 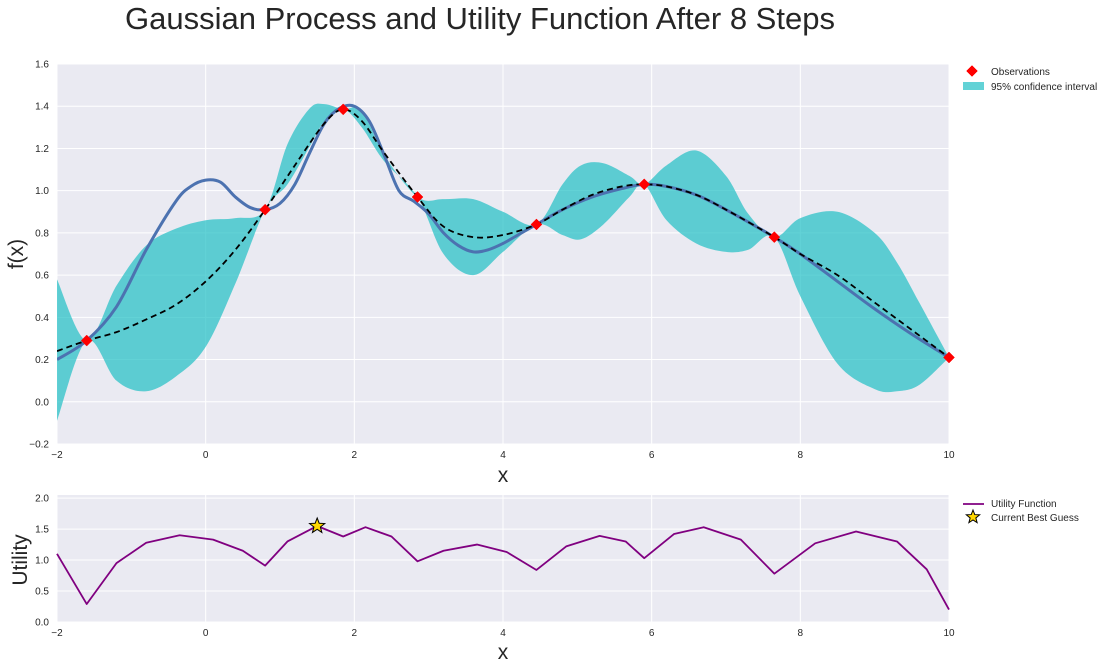 What do you see at coordinates (42, 623) in the screenshot?
I see `utility-y-tick-label: 0.0` at bounding box center [42, 623].